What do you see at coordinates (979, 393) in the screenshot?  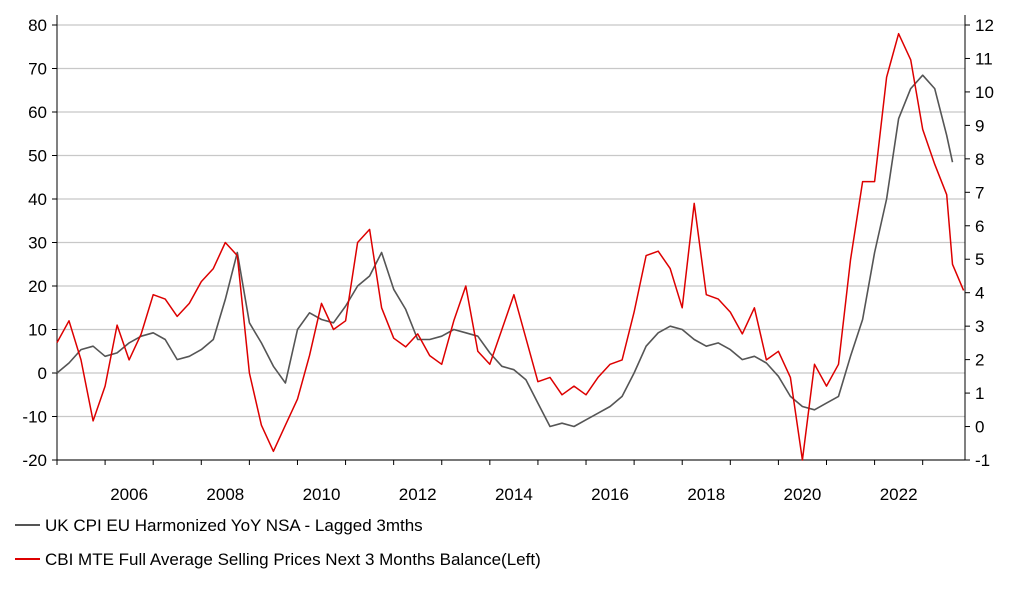 I see `right-tick-label: 1` at bounding box center [979, 393].